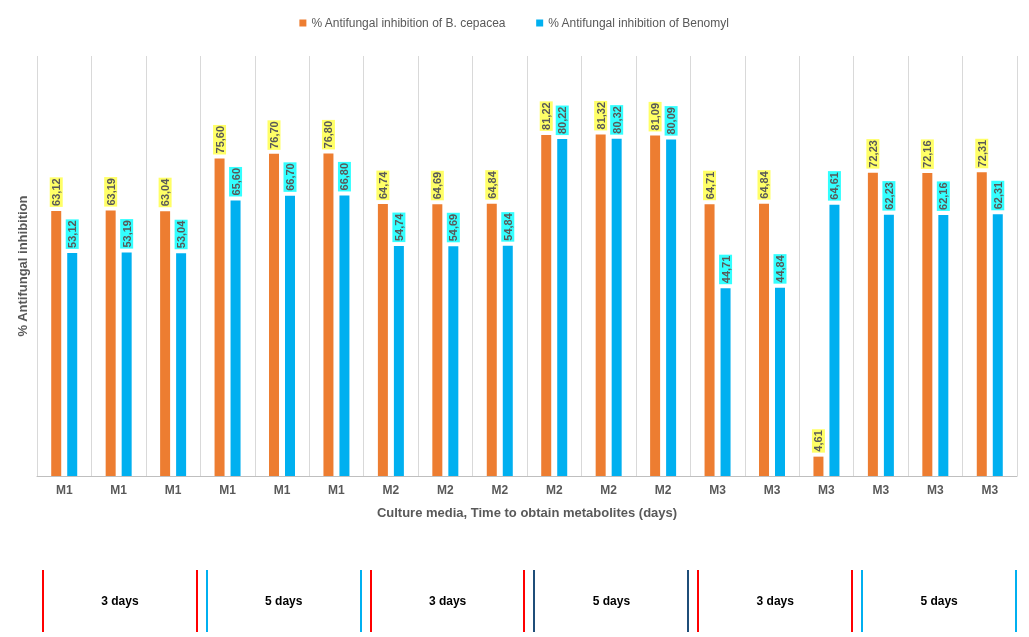 This screenshot has width=1029, height=637. What do you see at coordinates (453, 227) in the screenshot?
I see `data-label: 54,69` at bounding box center [453, 227].